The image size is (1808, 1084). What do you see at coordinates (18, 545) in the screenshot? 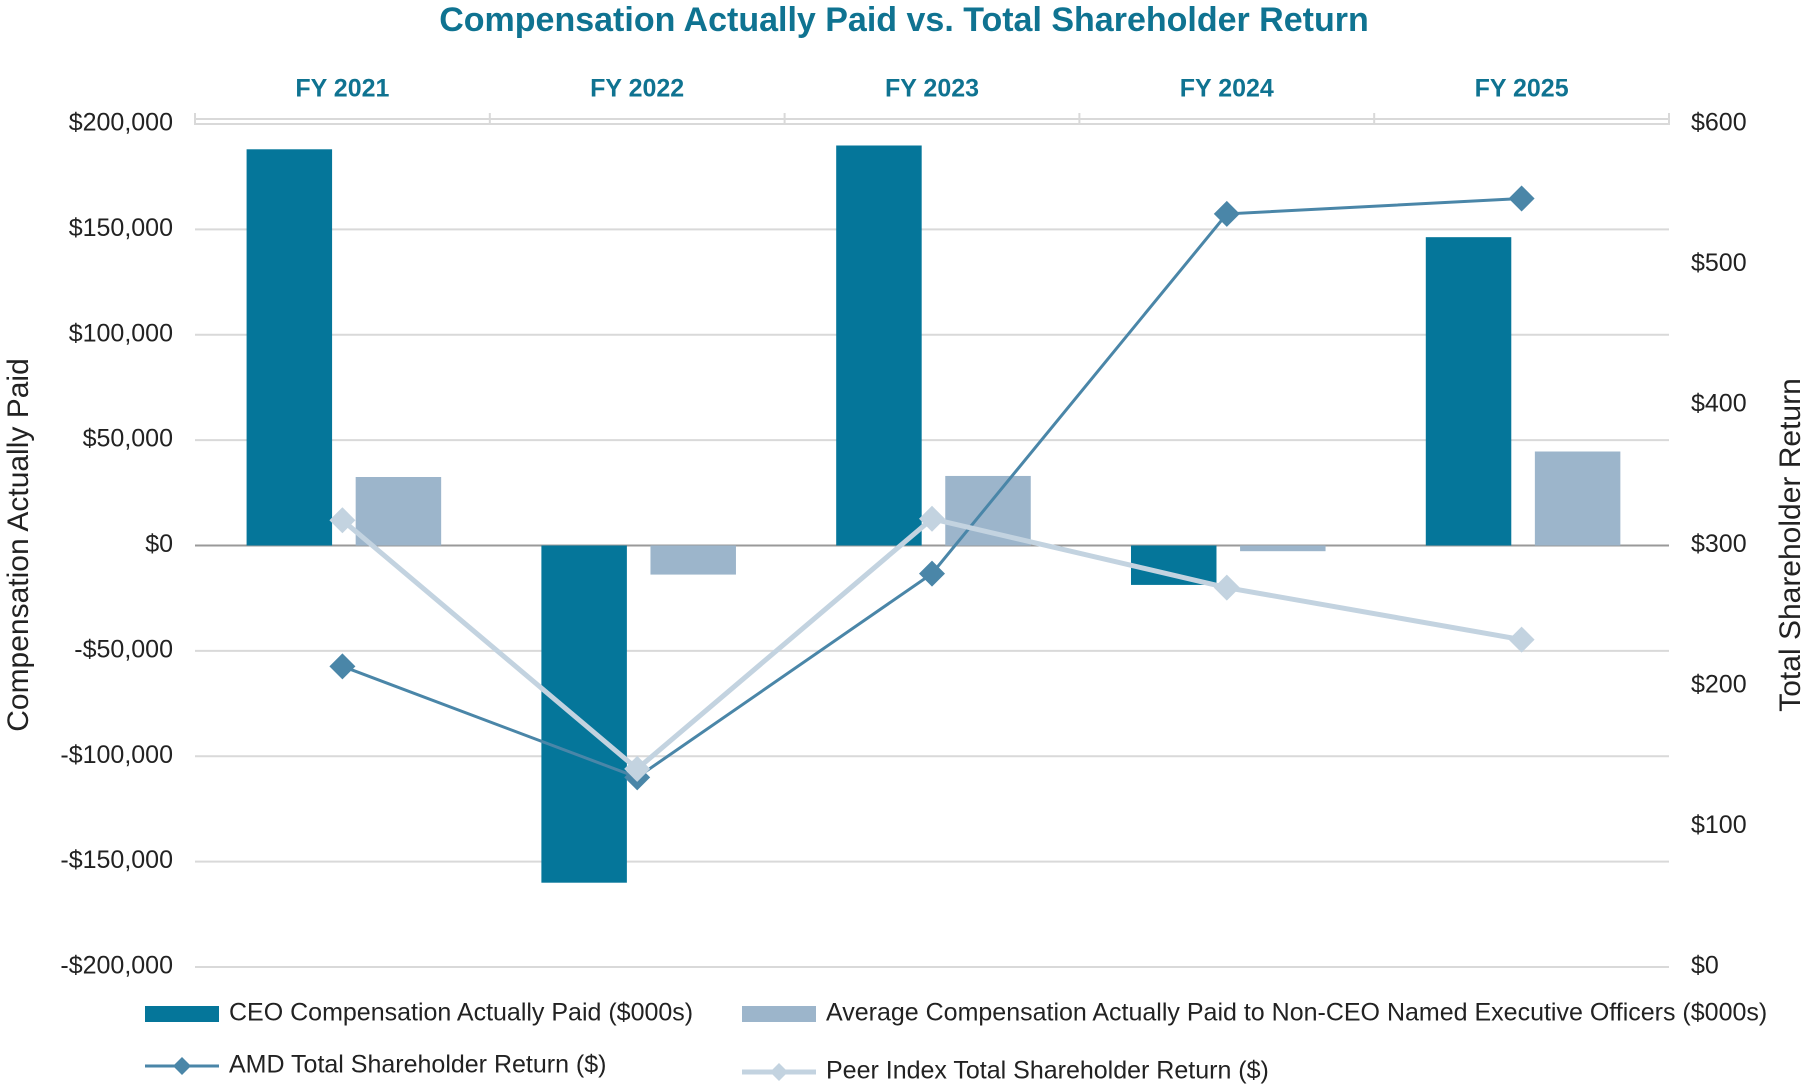
I see `y-axis-label: Compensation Actually Paid` at bounding box center [18, 545].